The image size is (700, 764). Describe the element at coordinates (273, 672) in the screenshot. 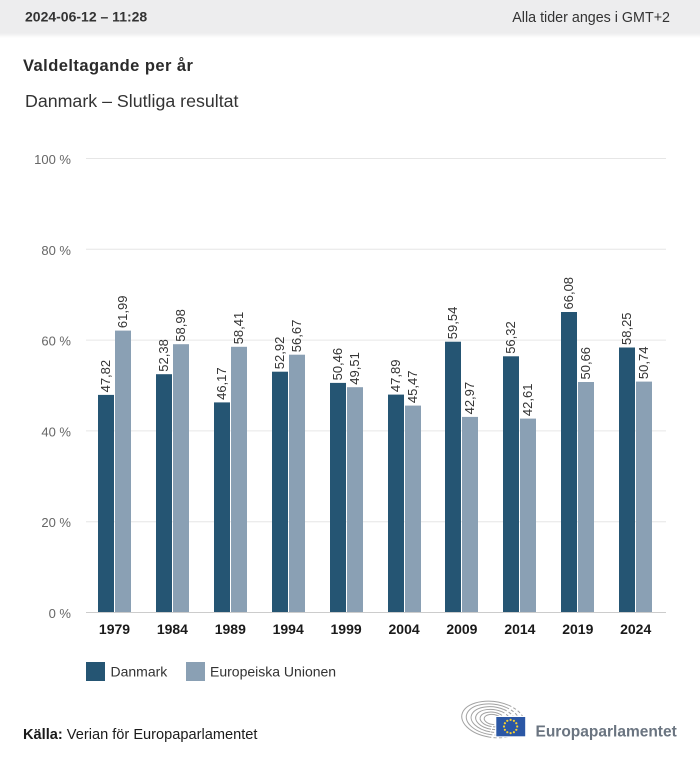

I see `svg-text: Europeiska Unionen` at that location.